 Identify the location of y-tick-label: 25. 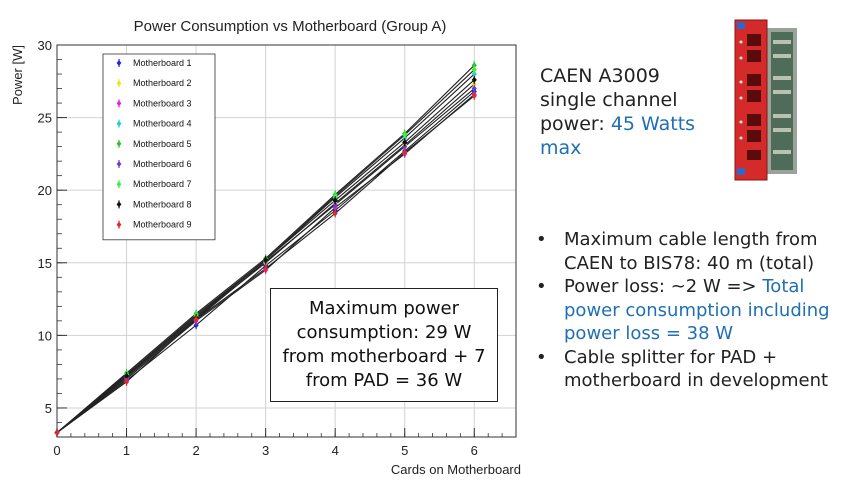
(45, 118).